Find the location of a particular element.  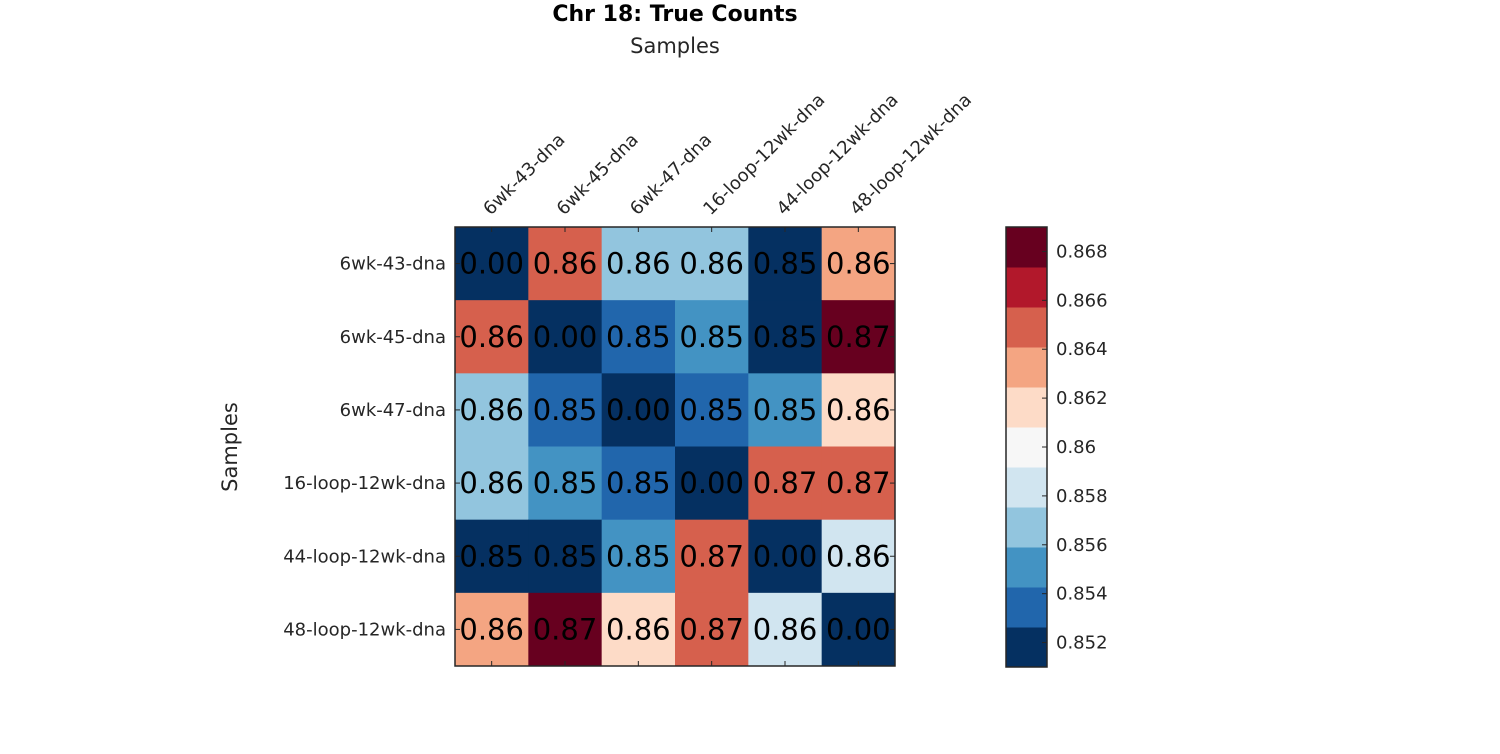

y-tick-label: 6wk-45-dna is located at coordinates (393, 337).